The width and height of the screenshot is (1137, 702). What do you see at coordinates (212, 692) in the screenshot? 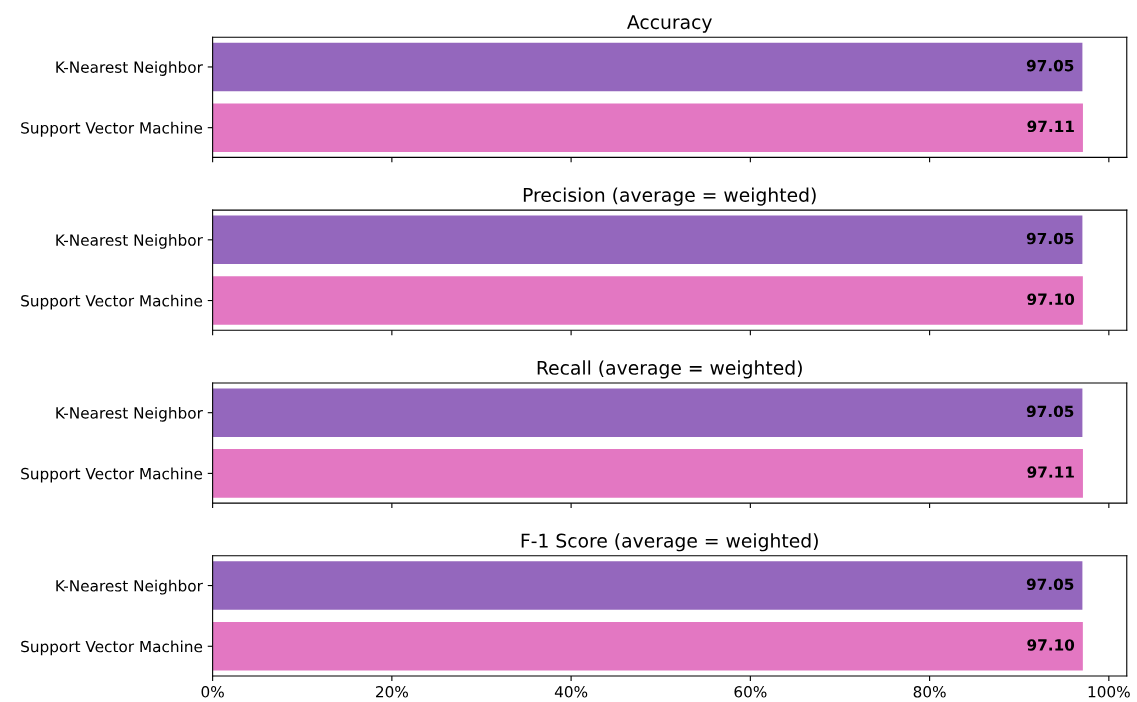
I see `x-tick-label: 0%` at bounding box center [212, 692].